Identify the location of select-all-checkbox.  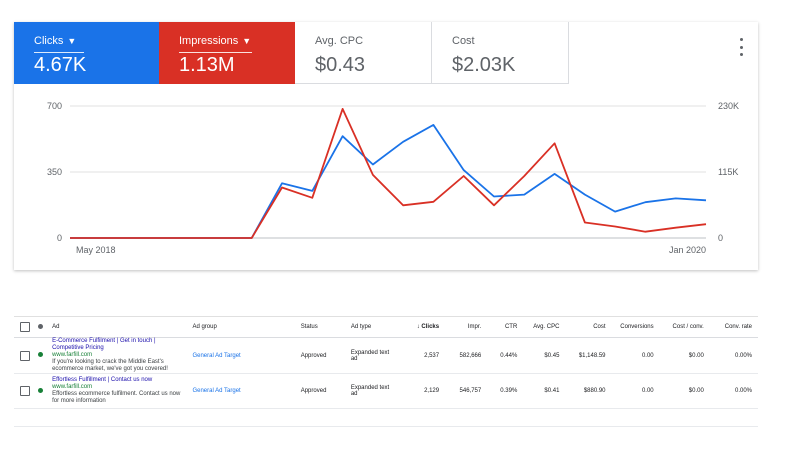
(25, 327).